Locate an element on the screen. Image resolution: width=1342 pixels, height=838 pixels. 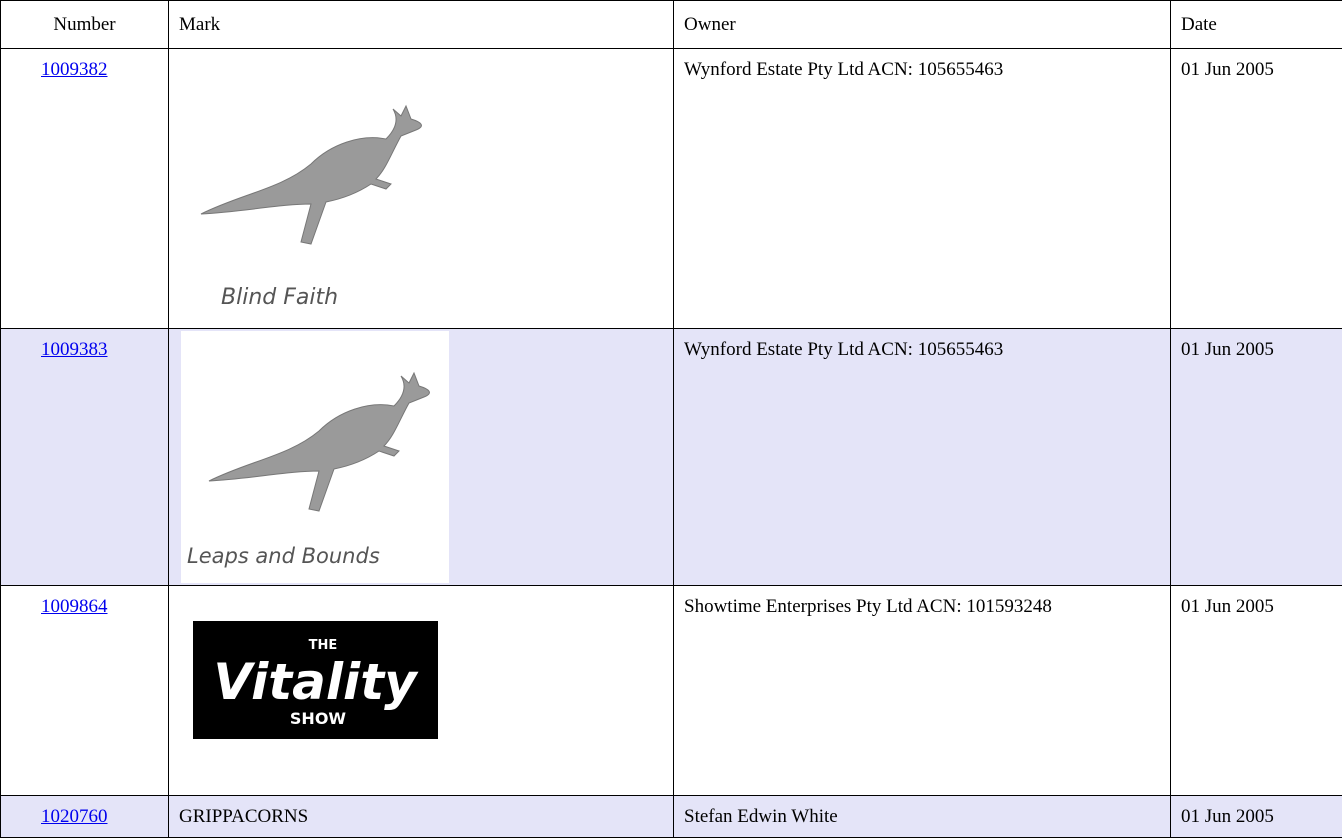
header-cell: Owner is located at coordinates (922, 25).